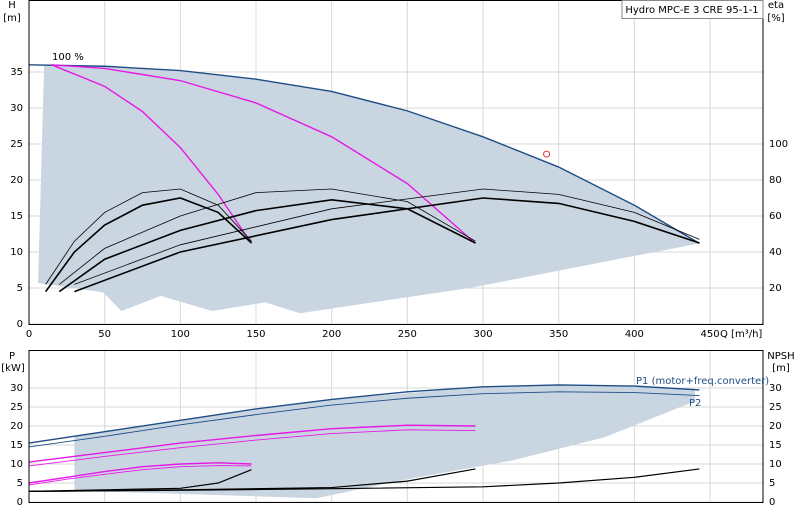 The height and width of the screenshot is (520, 800). What do you see at coordinates (407, 334) in the screenshot?
I see `x-tick-label: 250` at bounding box center [407, 334].